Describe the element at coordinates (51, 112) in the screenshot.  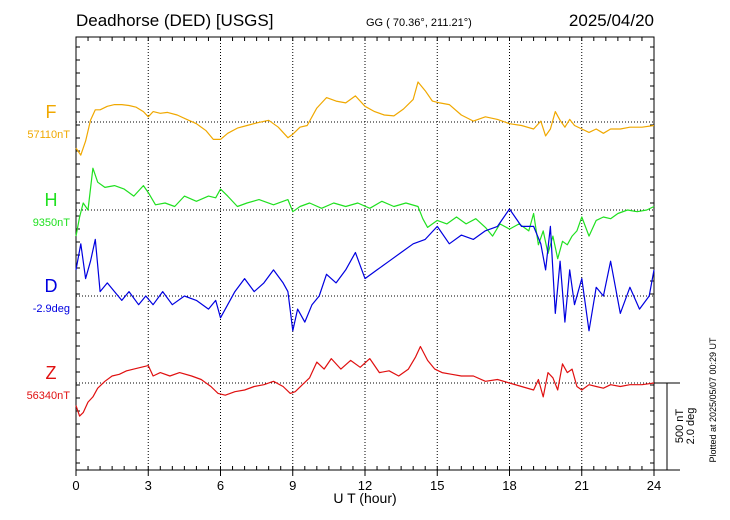
I see `series-name-f: F` at that location.